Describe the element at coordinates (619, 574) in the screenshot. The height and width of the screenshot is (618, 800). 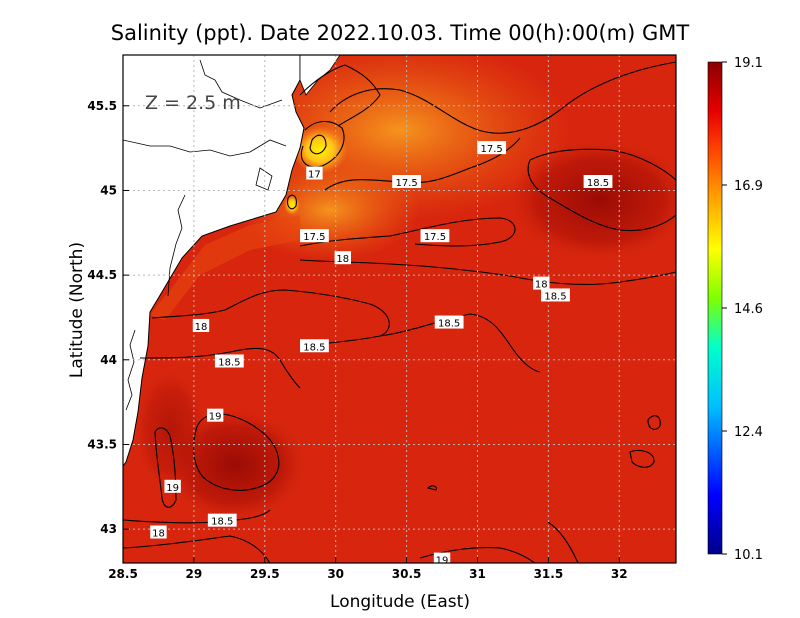
I see `x-tick-label: 32` at that location.